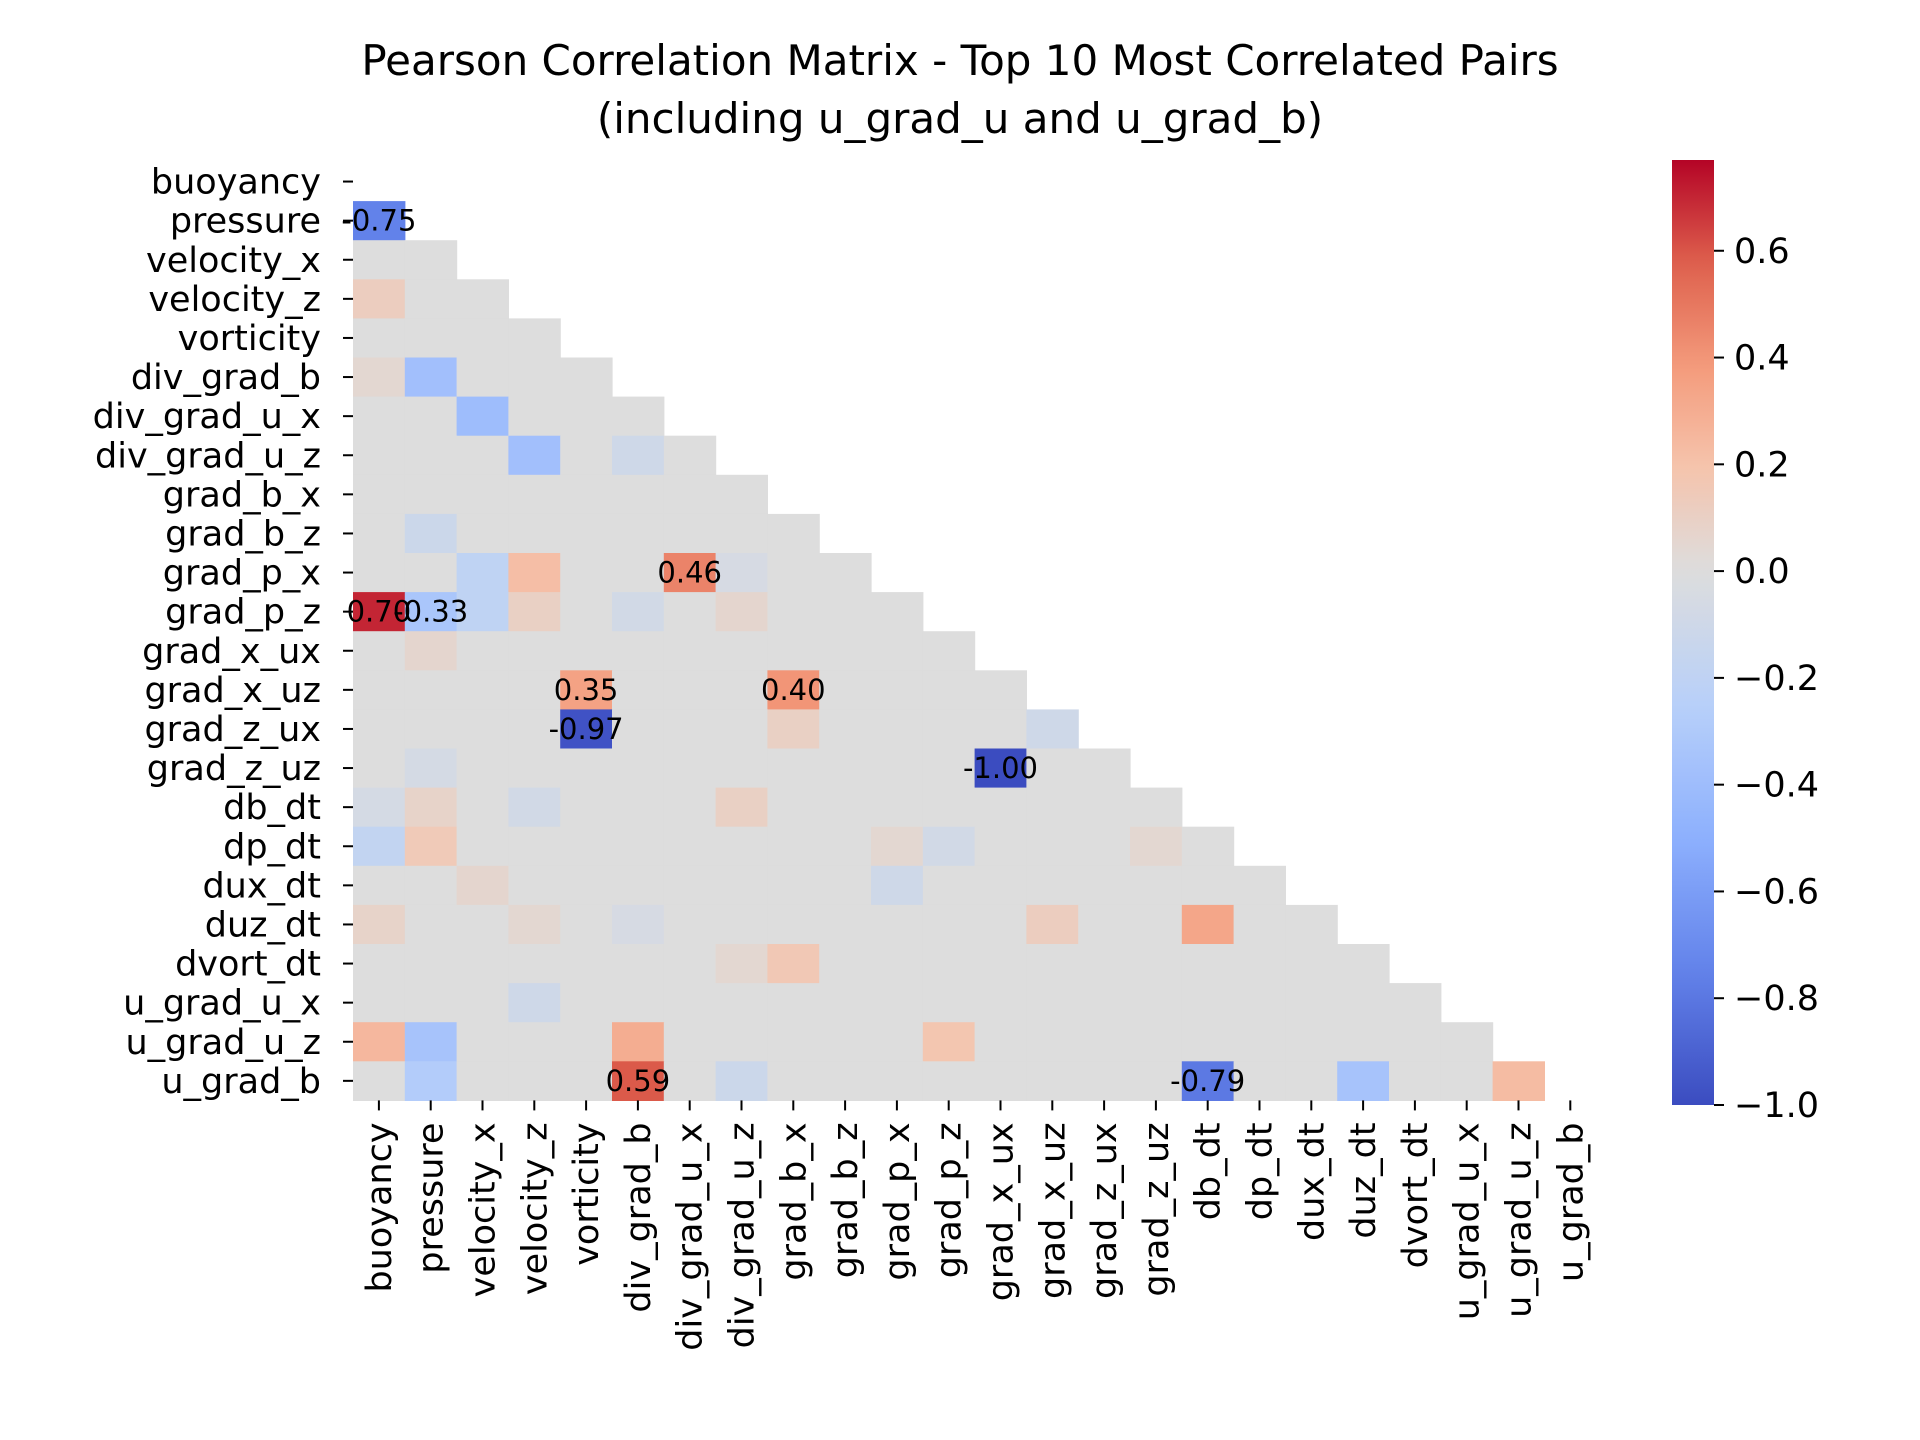 The height and width of the screenshot is (1440, 1920). What do you see at coordinates (248, 965) in the screenshot?
I see `y-tick-label: dvort_dt` at bounding box center [248, 965].